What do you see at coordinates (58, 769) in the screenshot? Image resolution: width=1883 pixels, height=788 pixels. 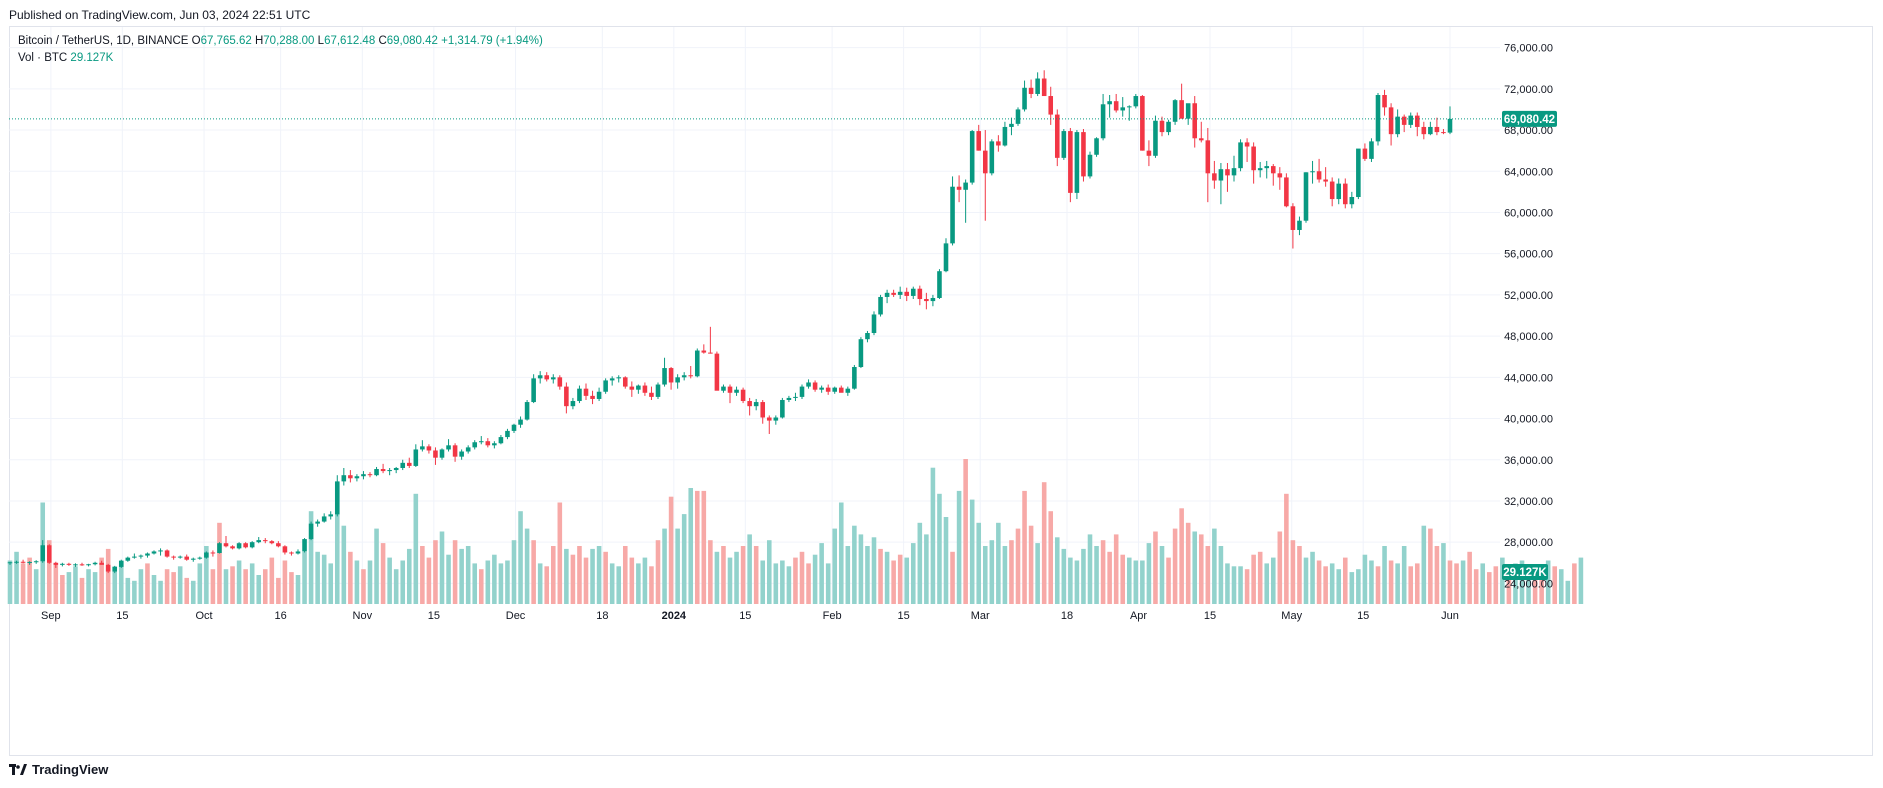 I see `footer-brand: TradingView` at bounding box center [58, 769].